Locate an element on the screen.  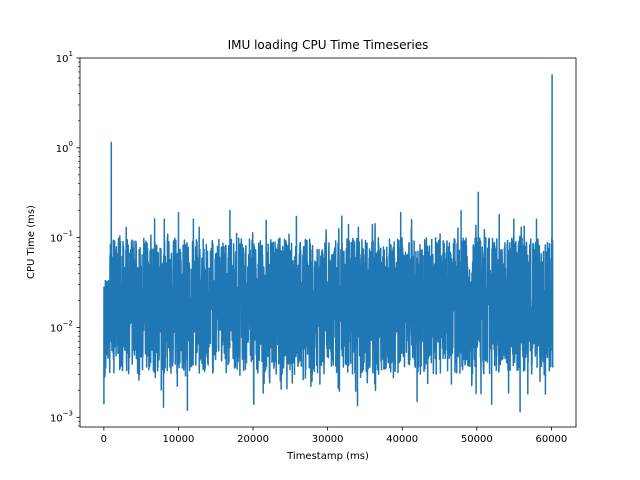
x-axis-label: Timestamp (ms) is located at coordinates (327, 456).